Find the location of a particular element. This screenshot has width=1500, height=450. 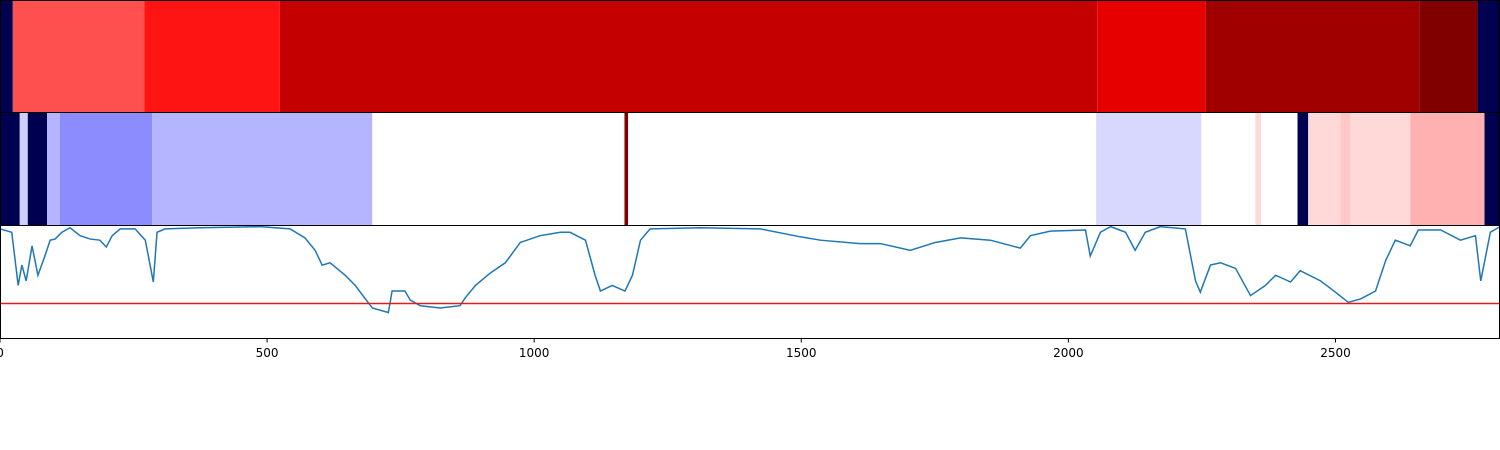

x-tick-label: 0 is located at coordinates (2, 353).